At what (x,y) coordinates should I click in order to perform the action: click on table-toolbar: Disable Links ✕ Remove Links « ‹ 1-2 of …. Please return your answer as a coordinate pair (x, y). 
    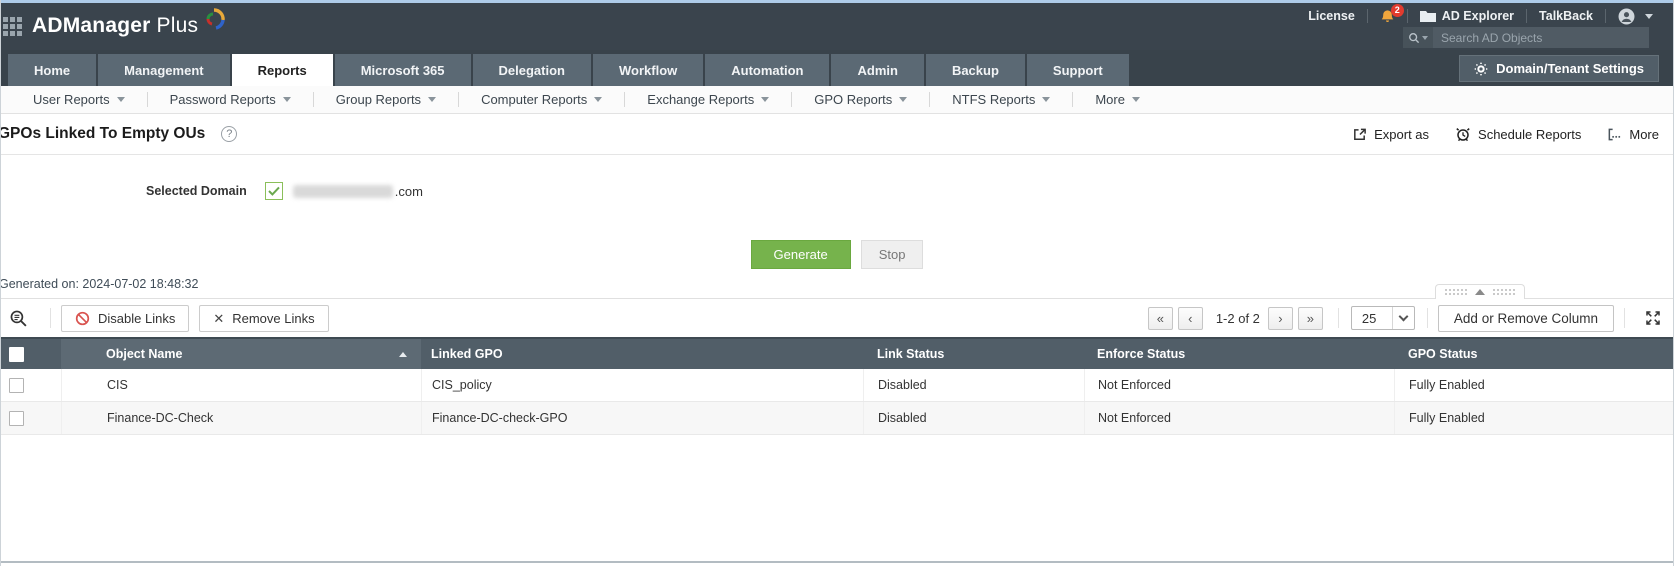
    Looking at the image, I should click on (837, 318).